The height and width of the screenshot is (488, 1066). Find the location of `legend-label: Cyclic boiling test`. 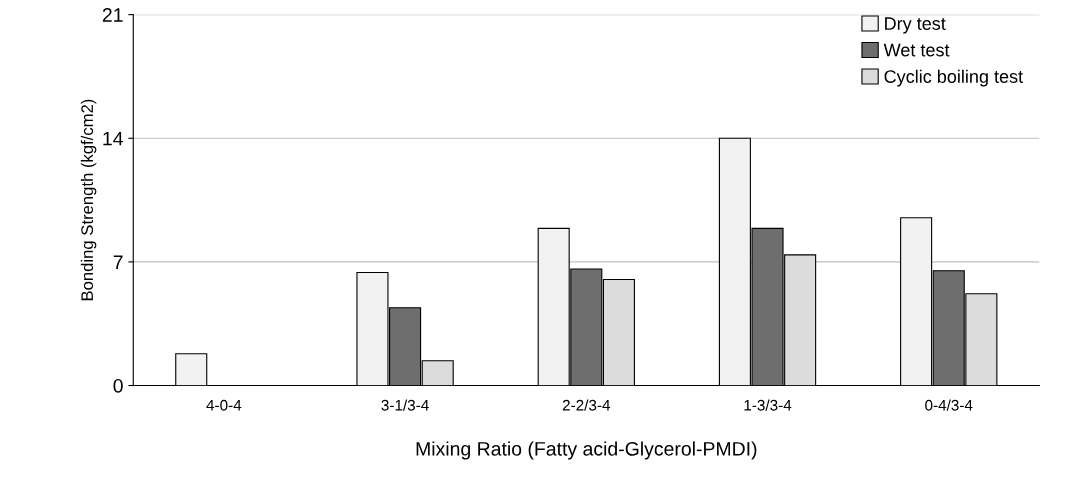

legend-label: Cyclic boiling test is located at coordinates (953, 78).